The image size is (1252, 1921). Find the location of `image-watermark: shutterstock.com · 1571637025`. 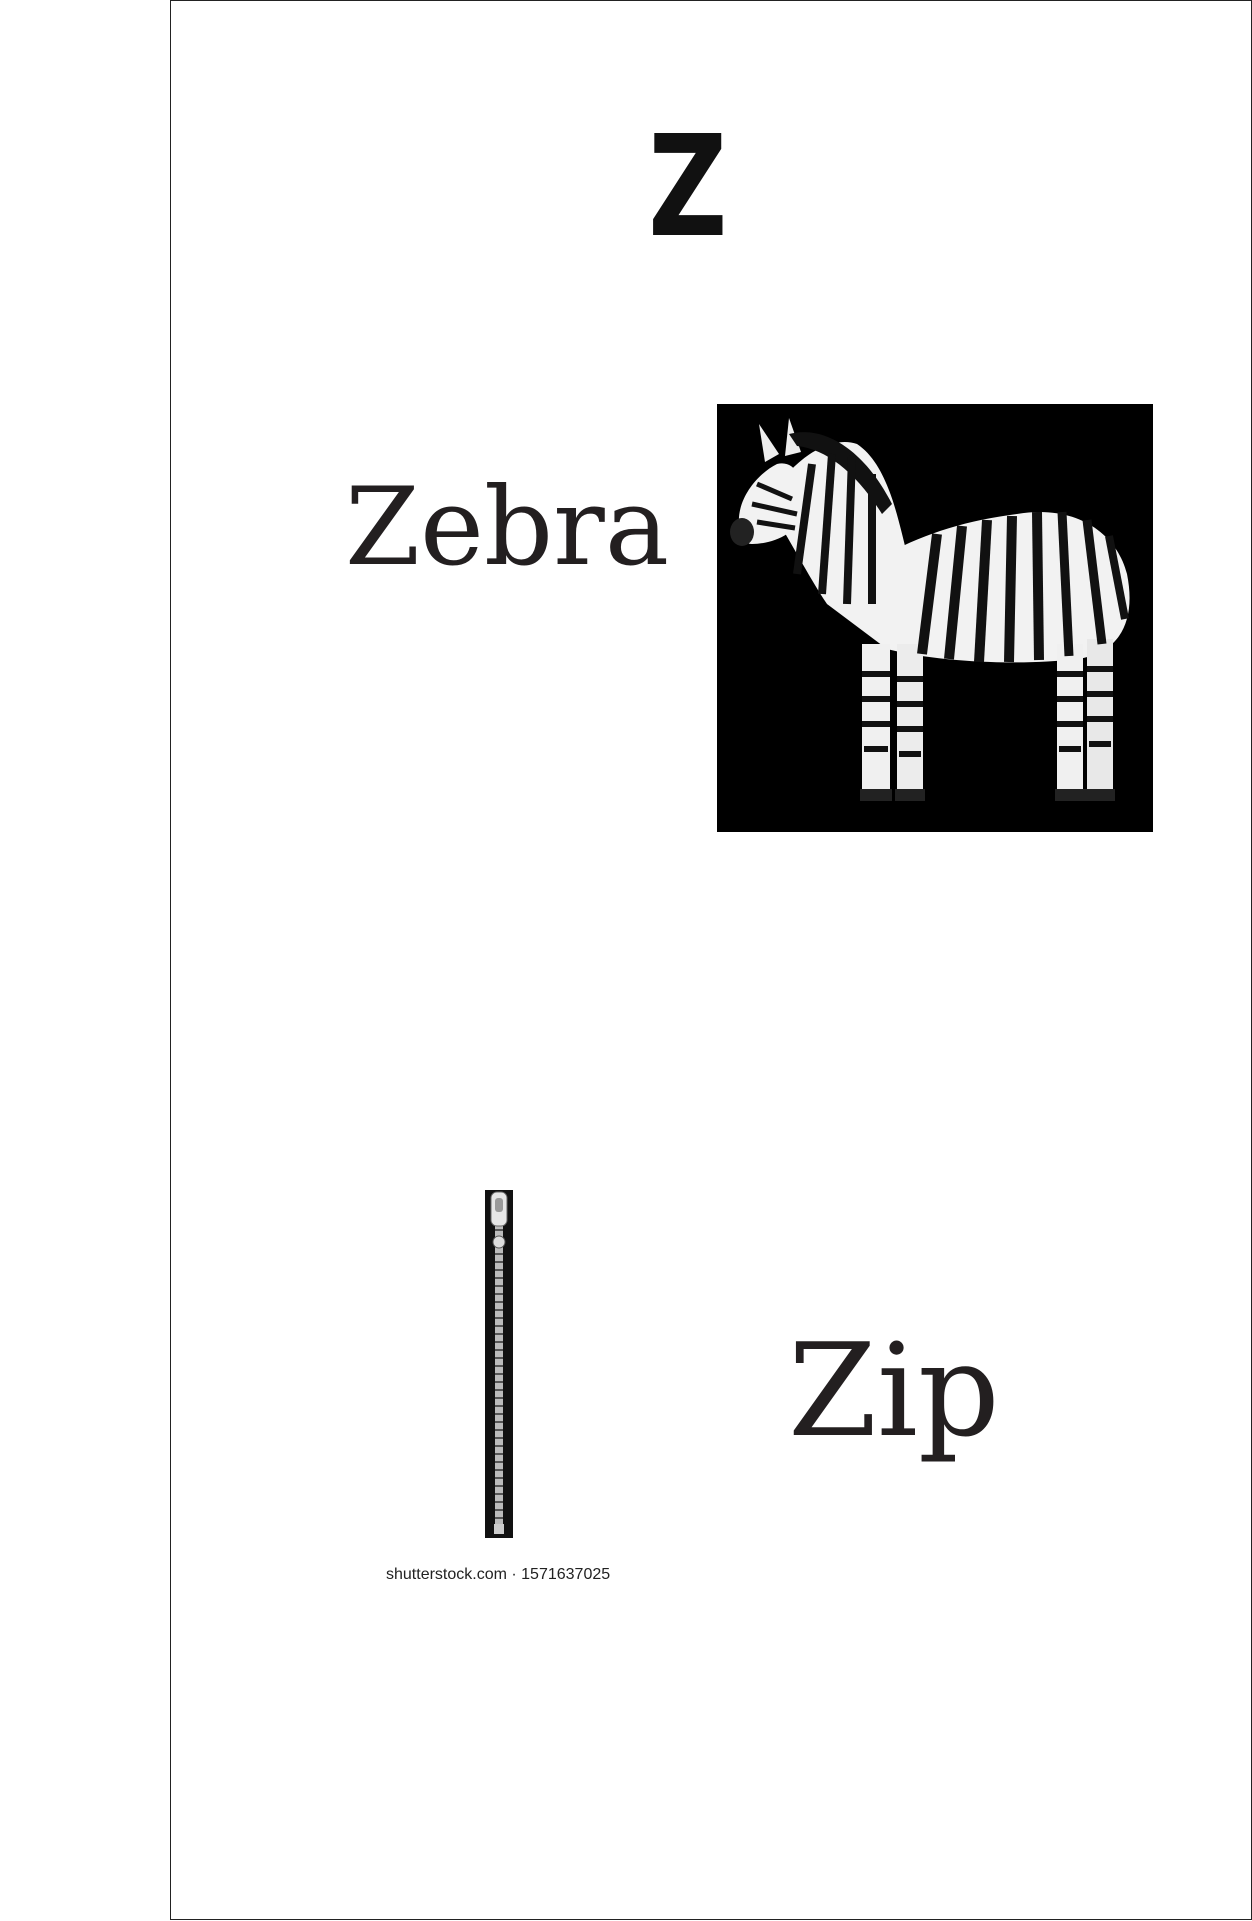

image-watermark: shutterstock.com · 1571637025 is located at coordinates (498, 1574).